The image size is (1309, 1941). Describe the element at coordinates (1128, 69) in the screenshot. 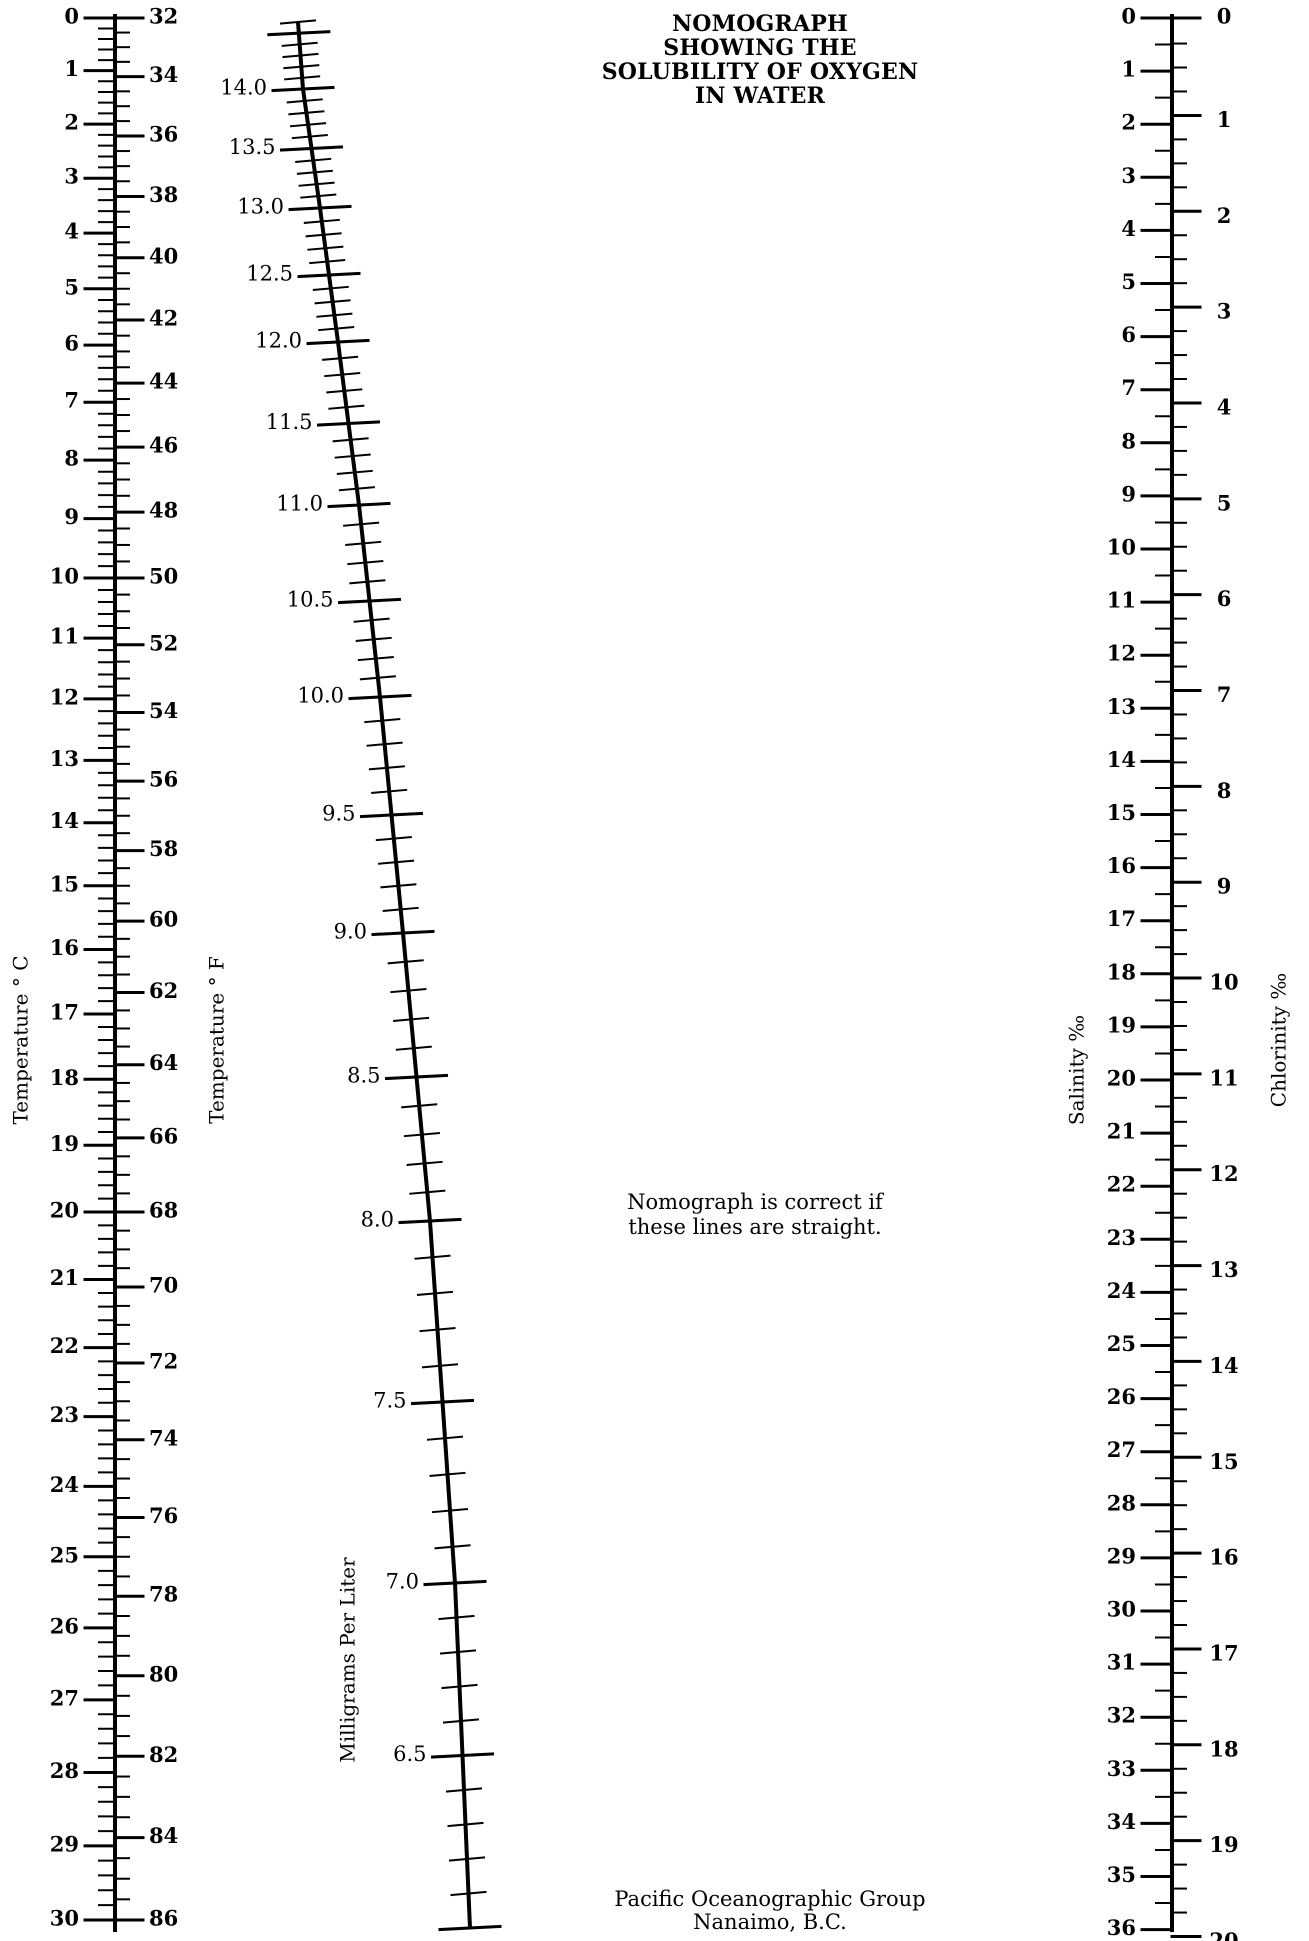

I see `salinity-tick-label: 1` at that location.